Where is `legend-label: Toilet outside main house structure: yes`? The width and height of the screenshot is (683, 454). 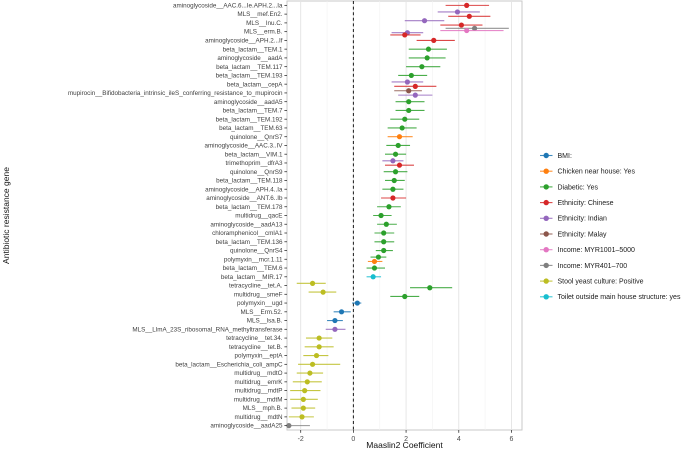
legend-label: Toilet outside main house structure: yes is located at coordinates (619, 297).